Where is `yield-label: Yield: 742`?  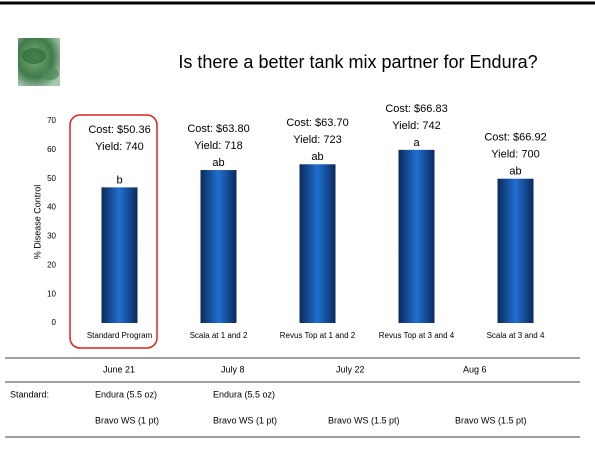 yield-label: Yield: 742 is located at coordinates (416, 126).